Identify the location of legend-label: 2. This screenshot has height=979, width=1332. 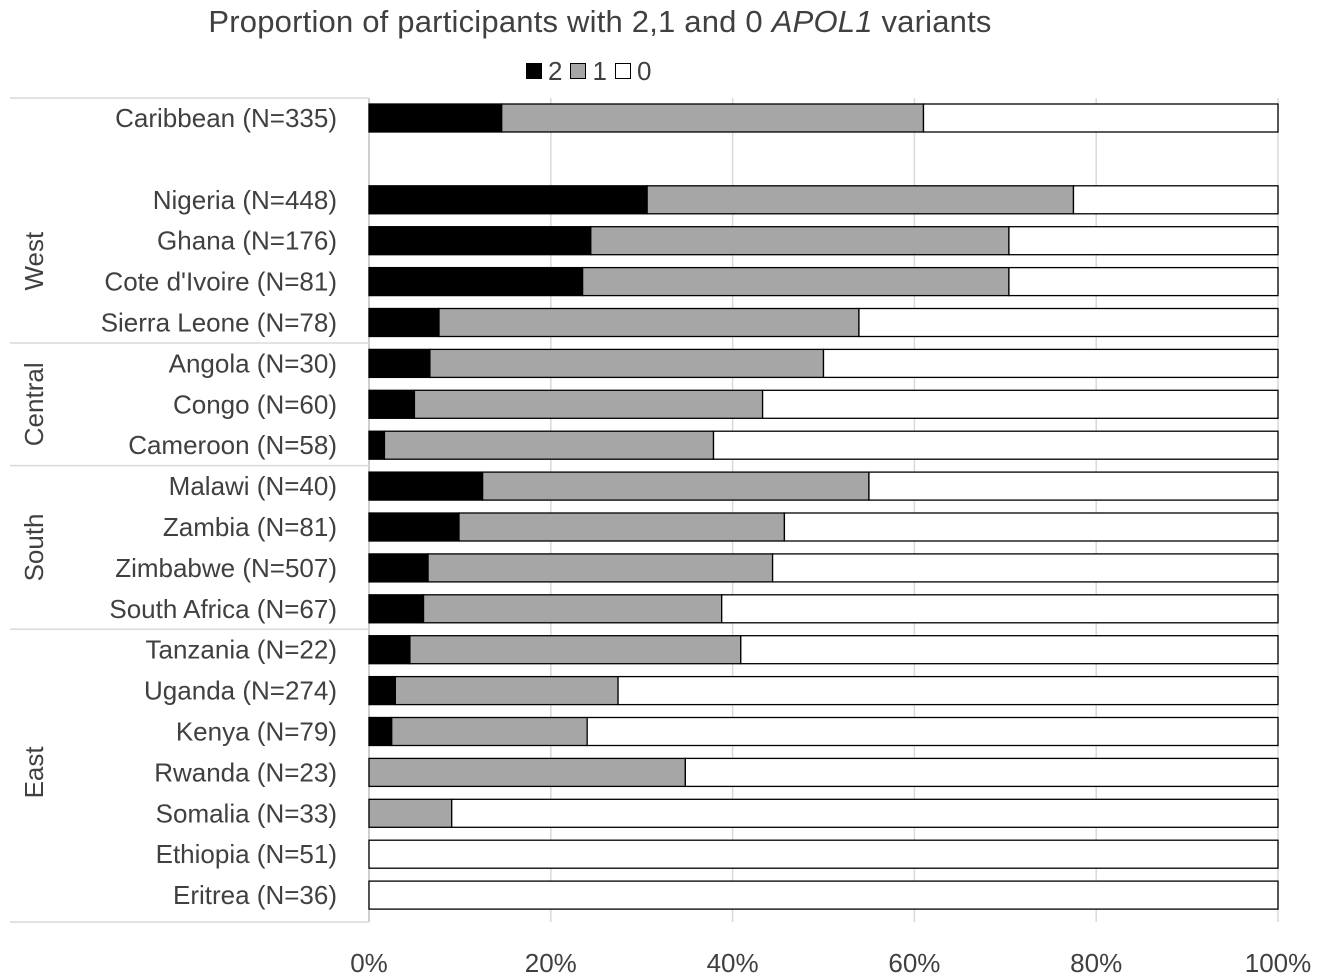
(555, 70).